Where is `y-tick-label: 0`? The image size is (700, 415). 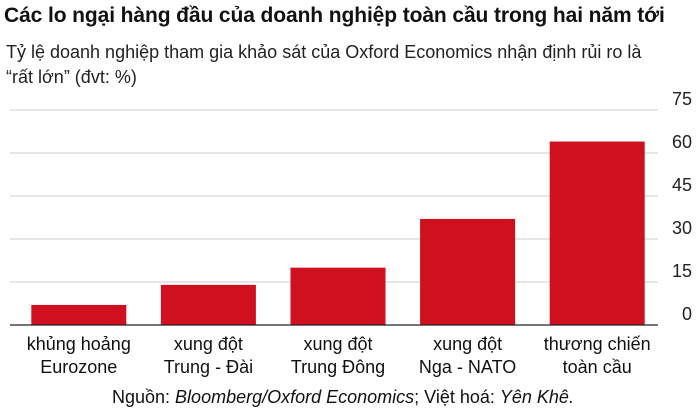
y-tick-label: 0 is located at coordinates (687, 314).